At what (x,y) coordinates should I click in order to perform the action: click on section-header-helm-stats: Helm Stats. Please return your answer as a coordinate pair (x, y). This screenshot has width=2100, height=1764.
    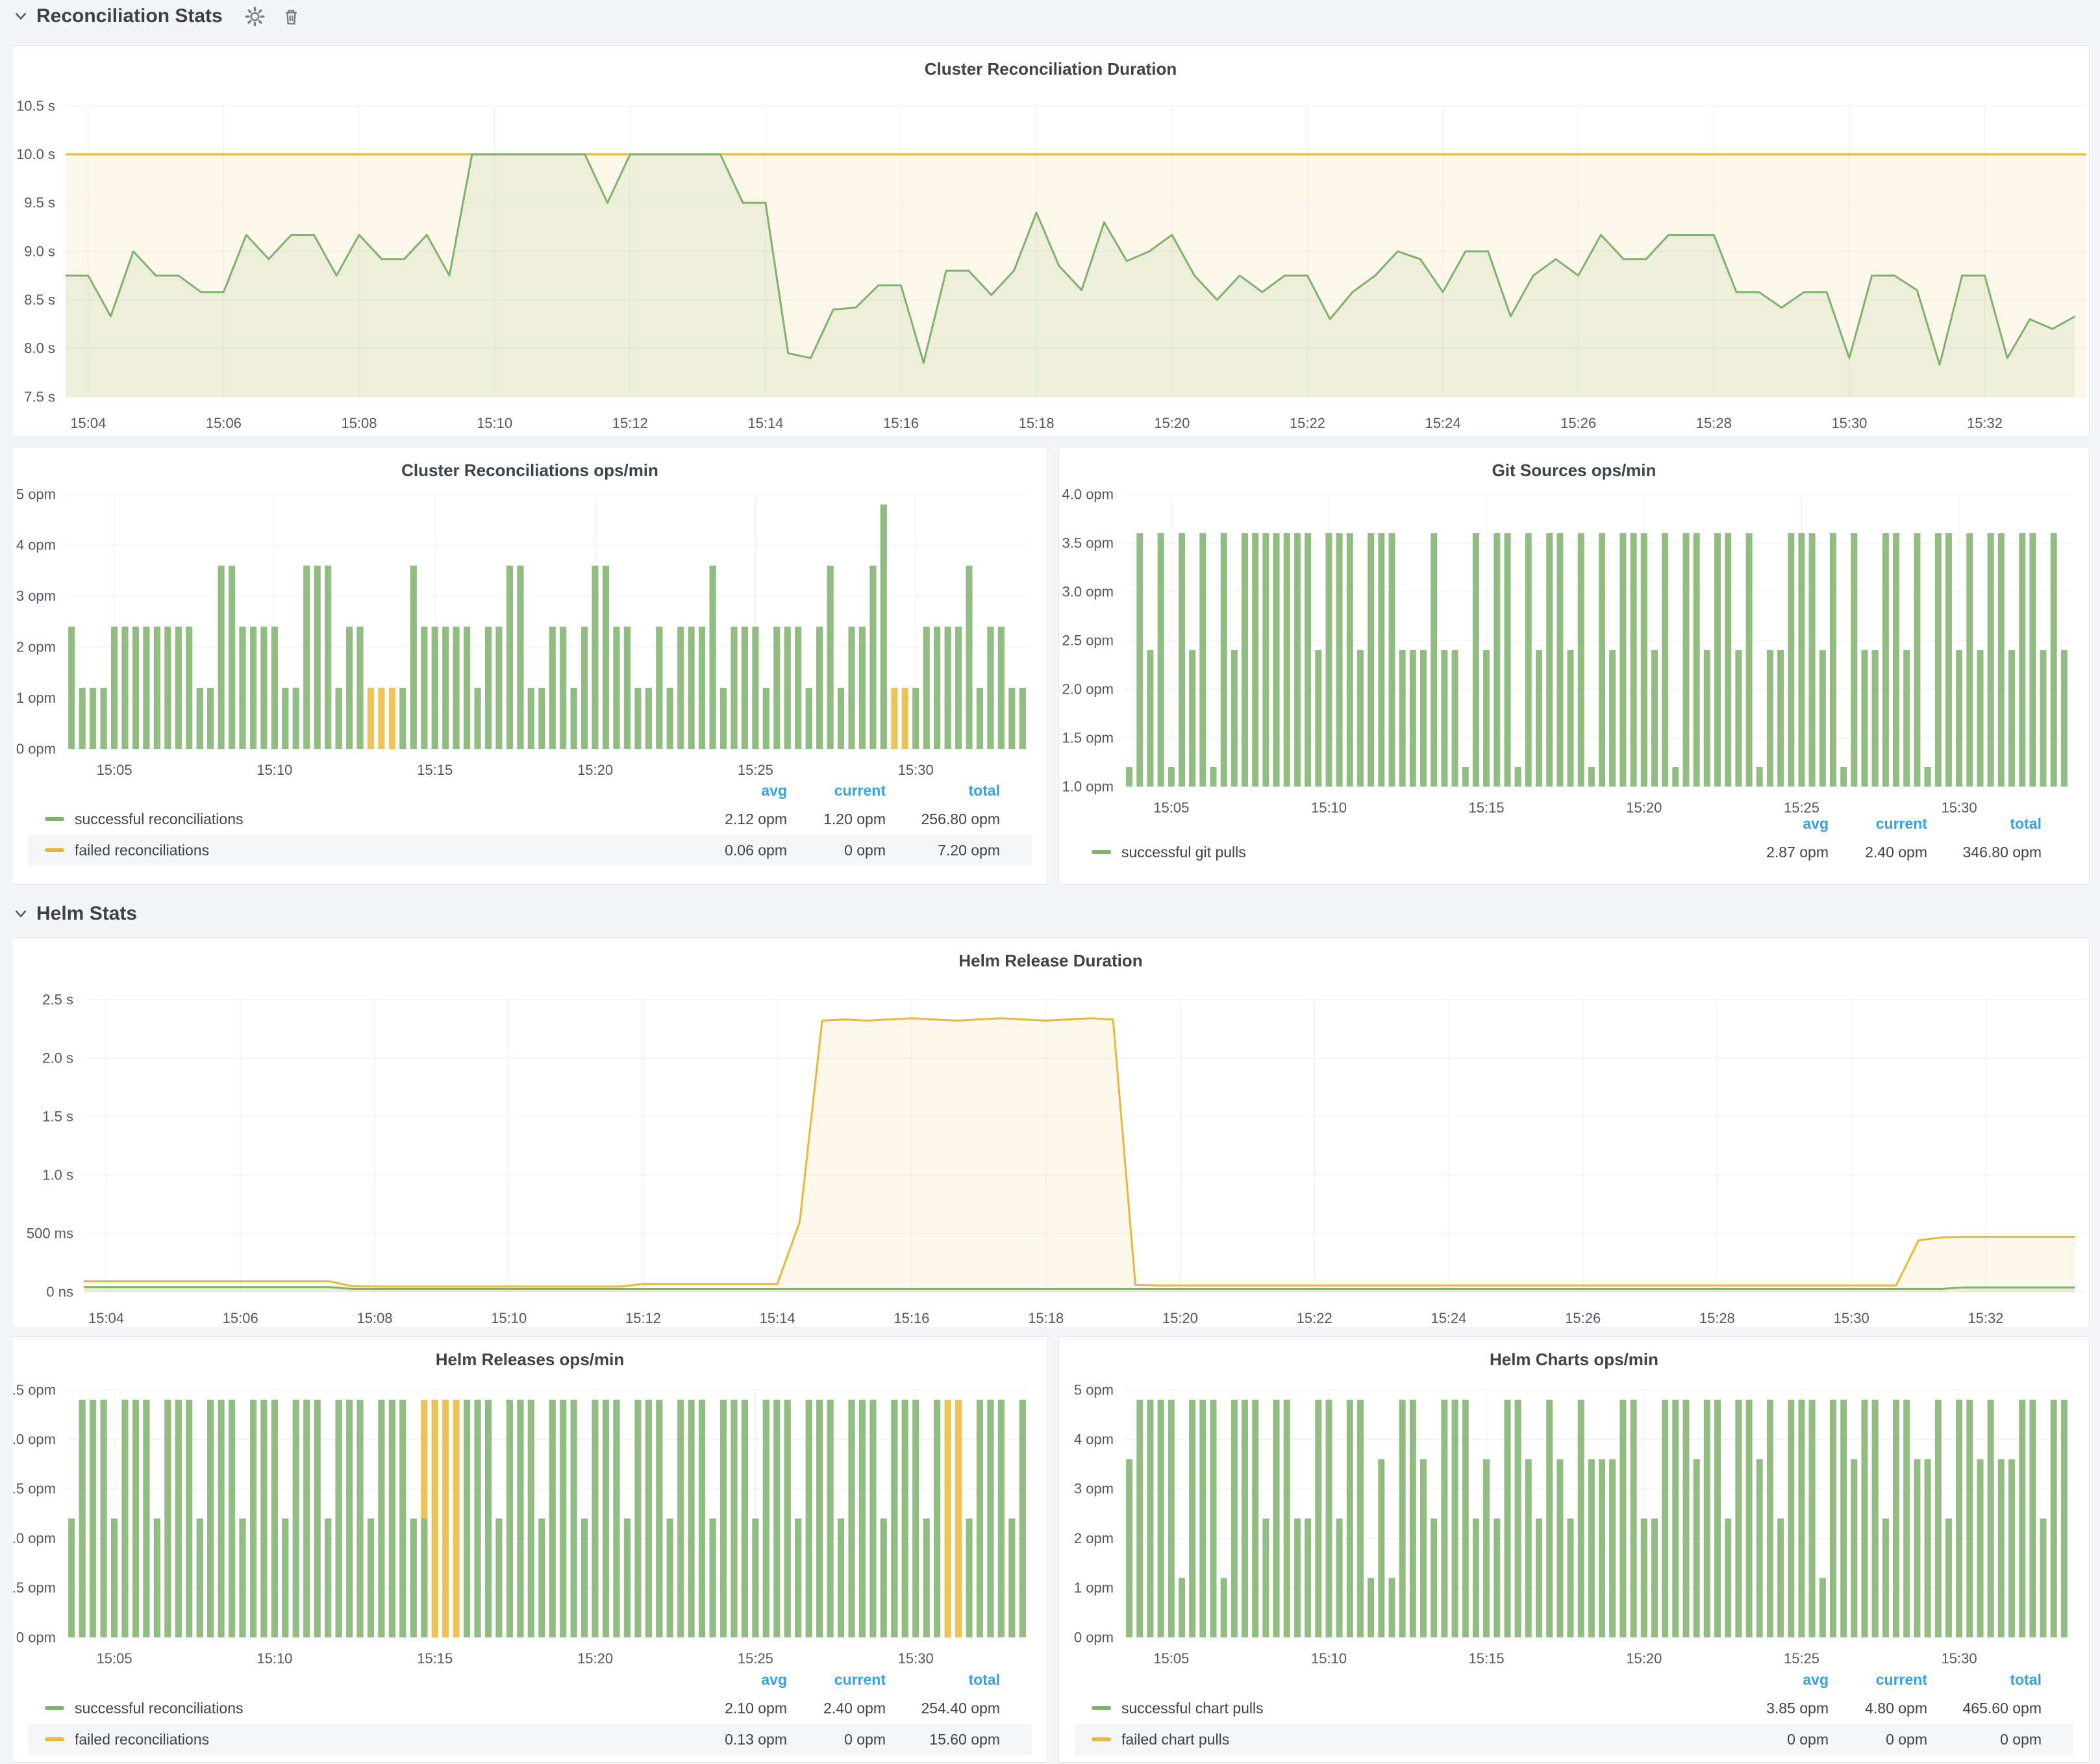
    Looking at the image, I should click on (75, 914).